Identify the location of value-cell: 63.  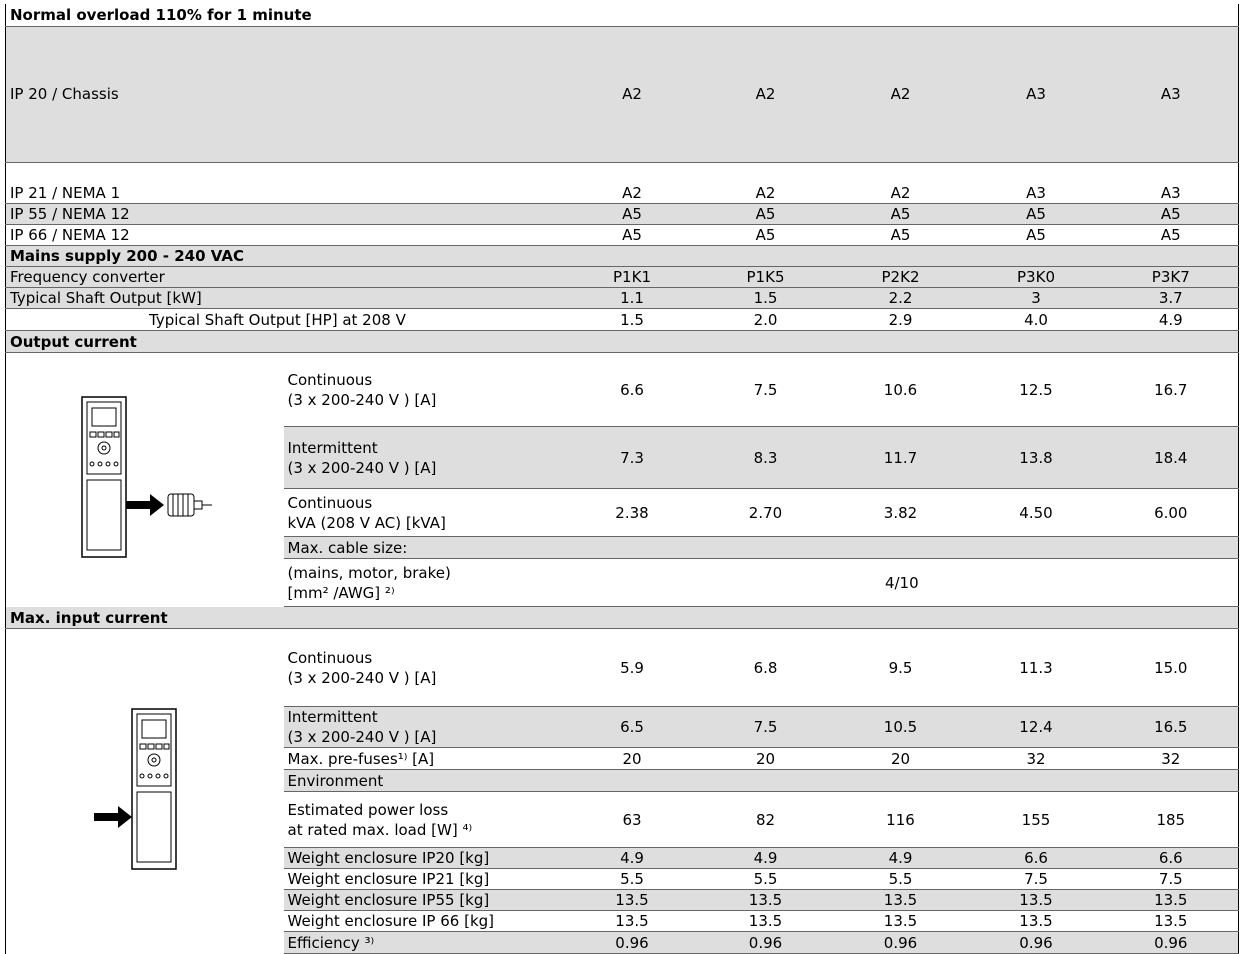
(632, 819).